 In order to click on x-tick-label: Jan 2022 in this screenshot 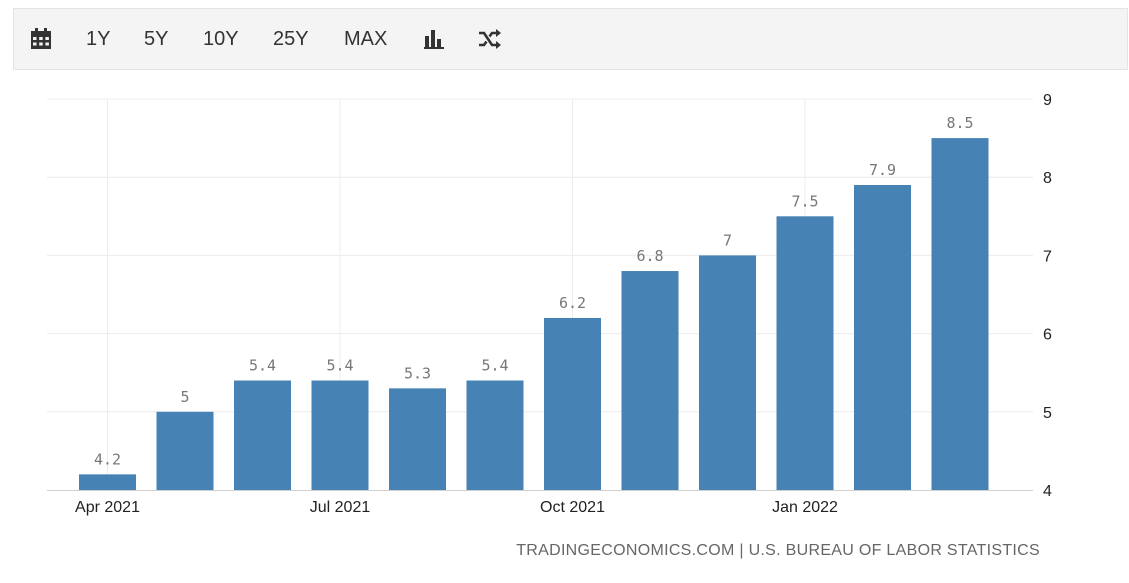, I will do `click(805, 507)`.